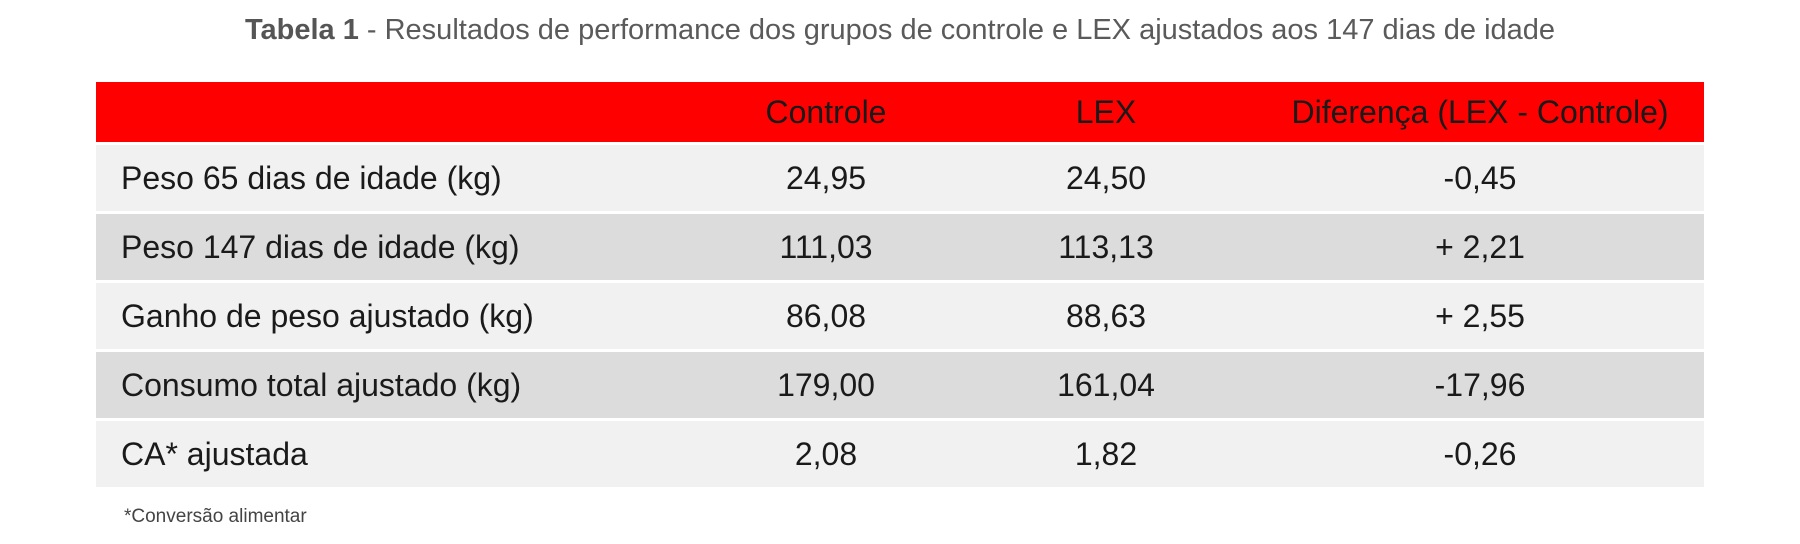  Describe the element at coordinates (1480, 246) in the screenshot. I see `difference-value: + 2,21` at that location.